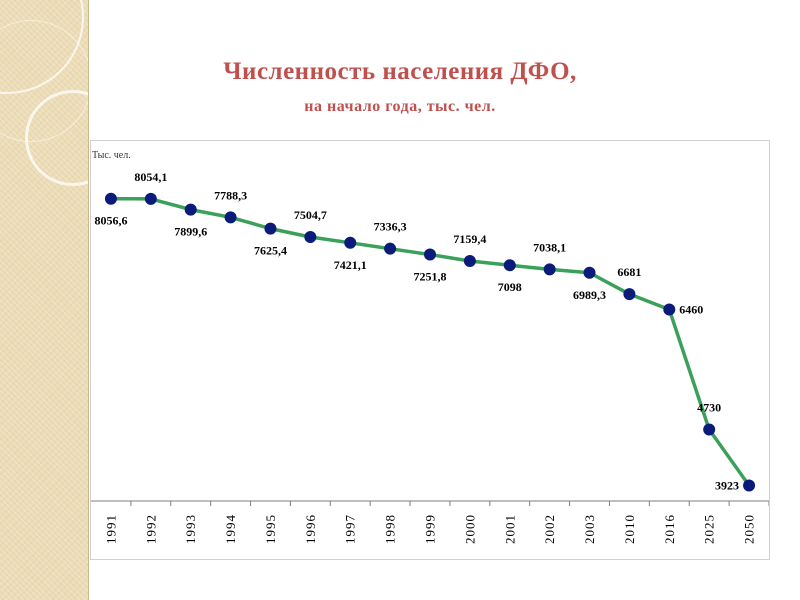  Describe the element at coordinates (350, 529) in the screenshot. I see `x-tick-label: 1997` at that location.